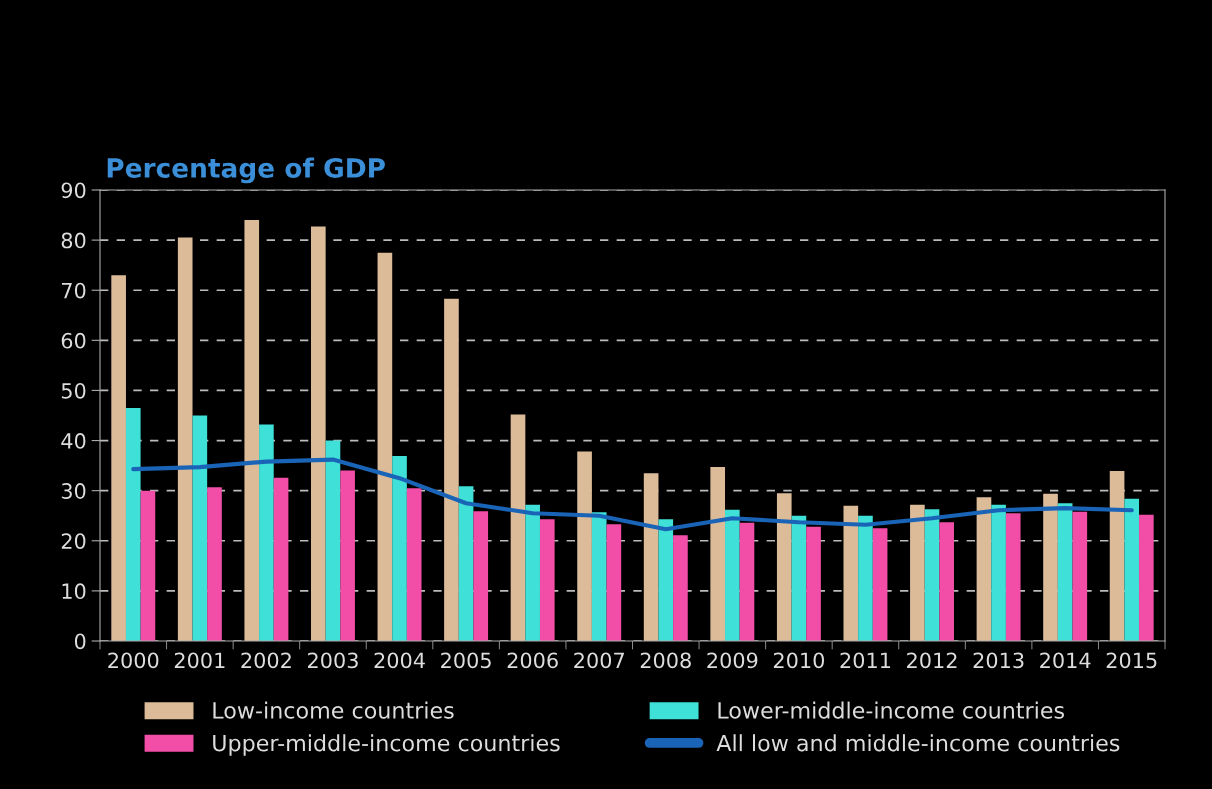  Describe the element at coordinates (73, 190) in the screenshot. I see `y-tick-label: 90` at that location.